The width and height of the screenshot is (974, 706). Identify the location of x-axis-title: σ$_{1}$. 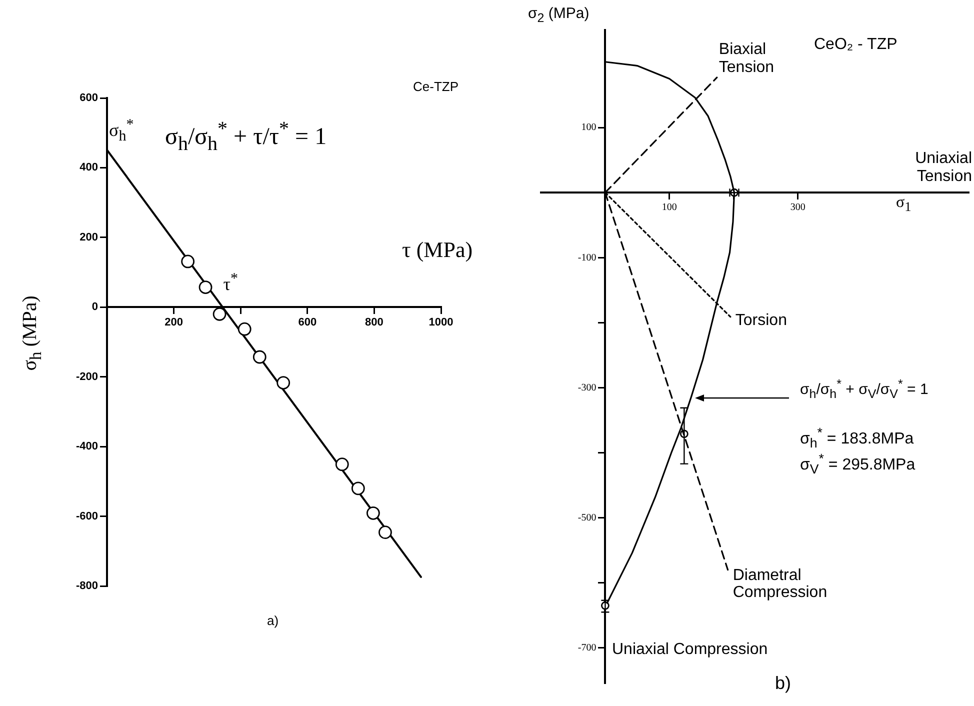
(904, 204).